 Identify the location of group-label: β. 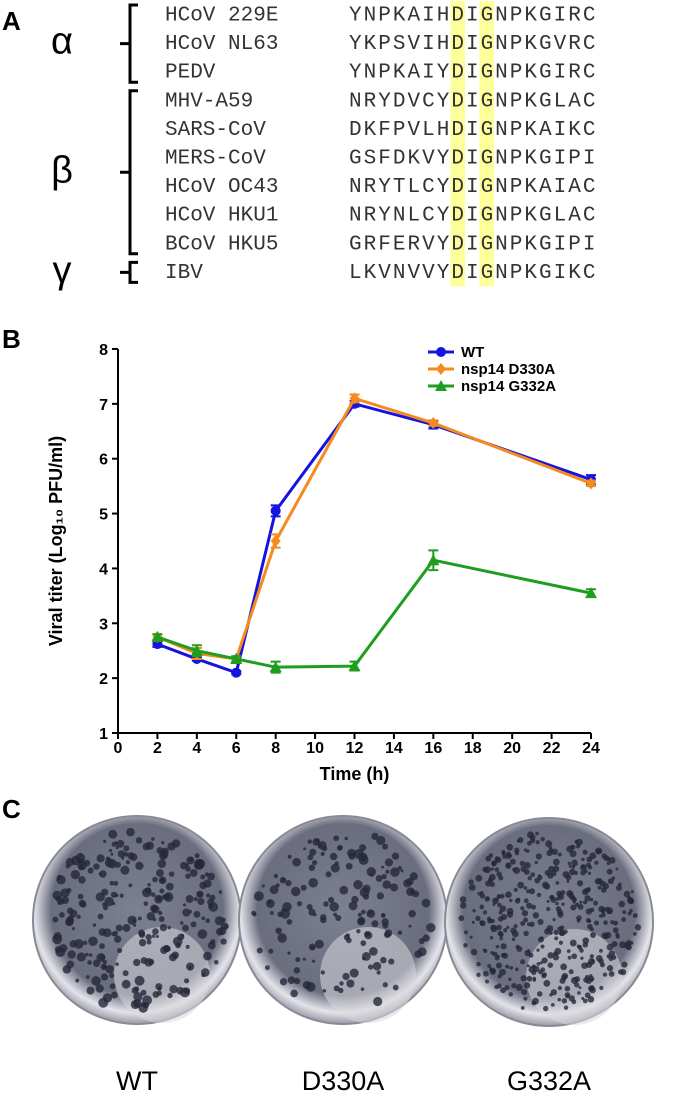
(62, 170).